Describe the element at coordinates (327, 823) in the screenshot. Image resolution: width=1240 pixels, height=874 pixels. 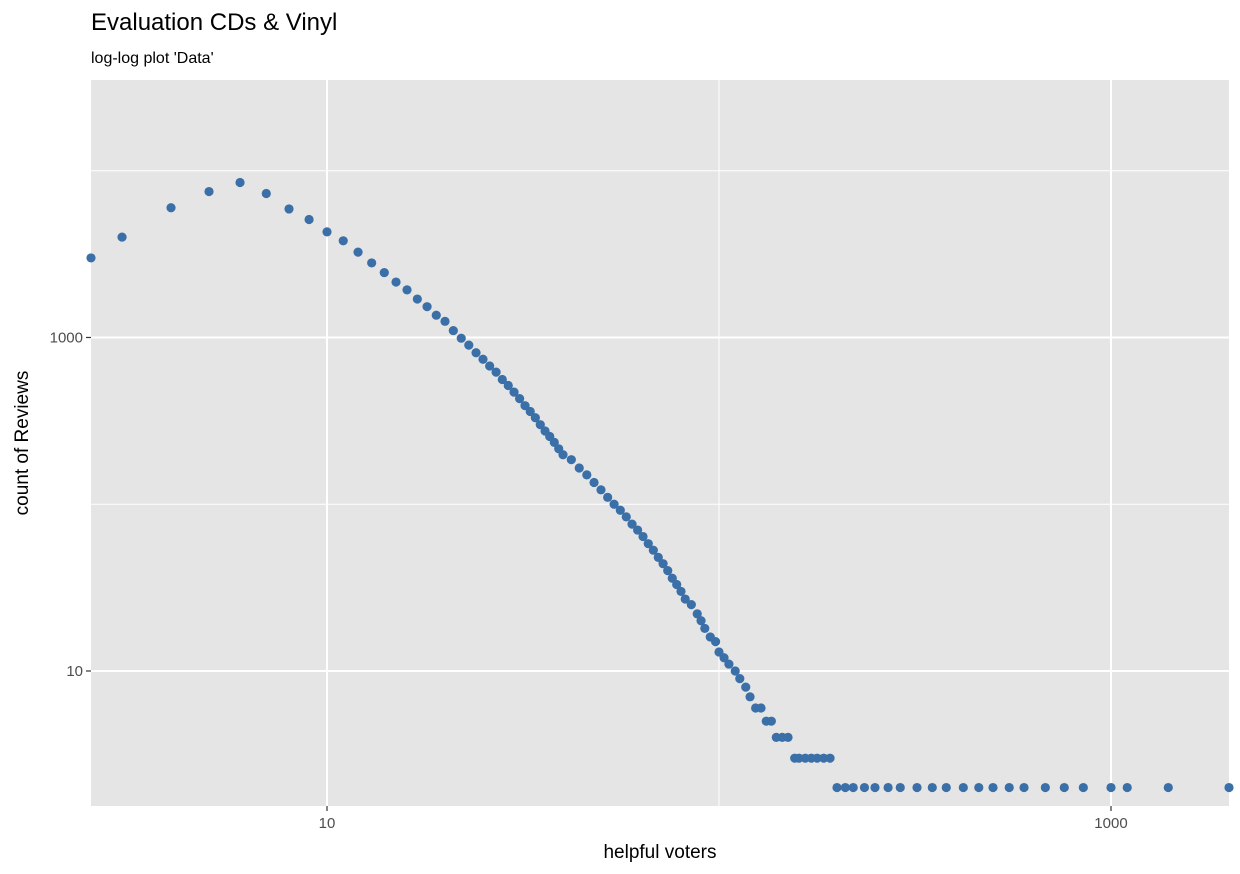
I see `x-tick-label: 10` at that location.